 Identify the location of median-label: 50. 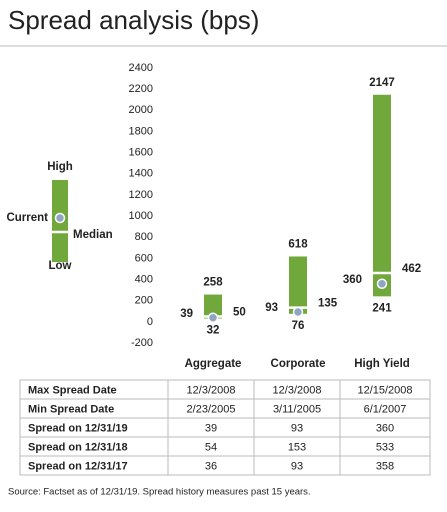
(239, 313).